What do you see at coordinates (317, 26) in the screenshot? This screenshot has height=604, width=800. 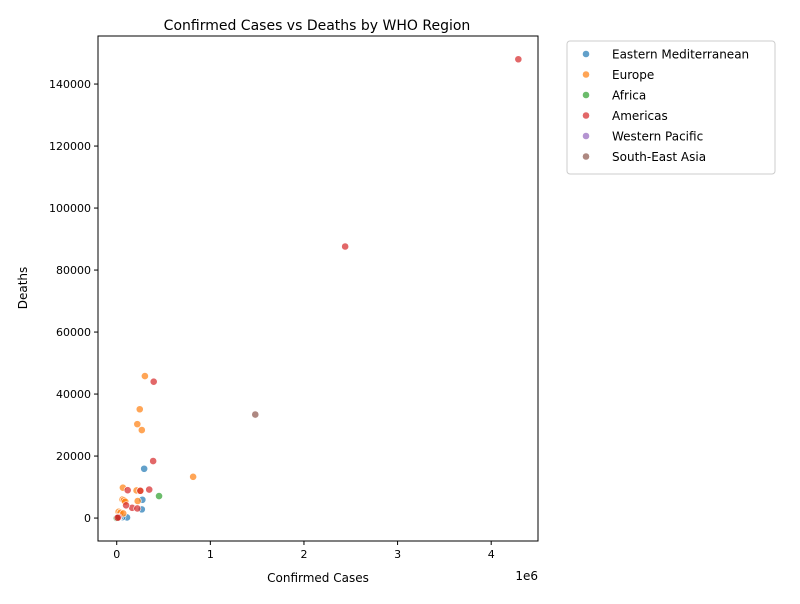 I see `chart-title: Confirmed Cases vs Deaths by WHO Region` at bounding box center [317, 26].